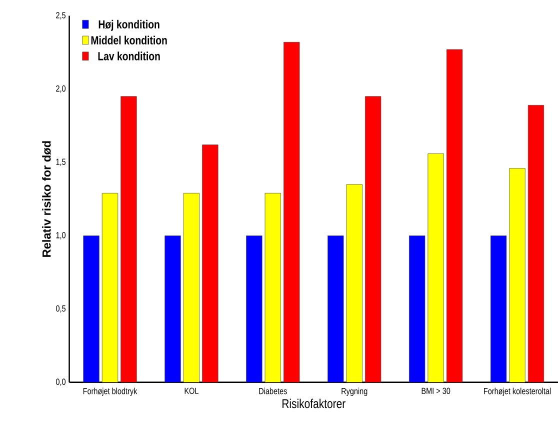  Describe the element at coordinates (61, 16) in the screenshot. I see `y-tick-label: 2,5` at that location.